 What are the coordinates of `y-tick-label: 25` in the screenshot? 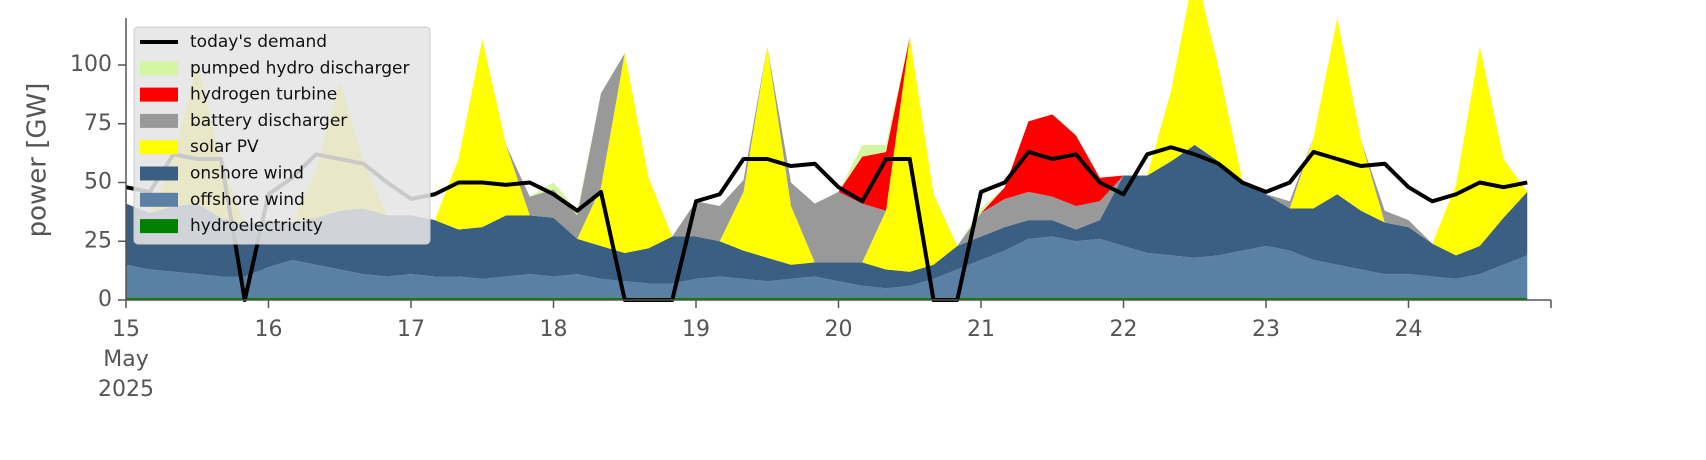 It's located at (98, 240).